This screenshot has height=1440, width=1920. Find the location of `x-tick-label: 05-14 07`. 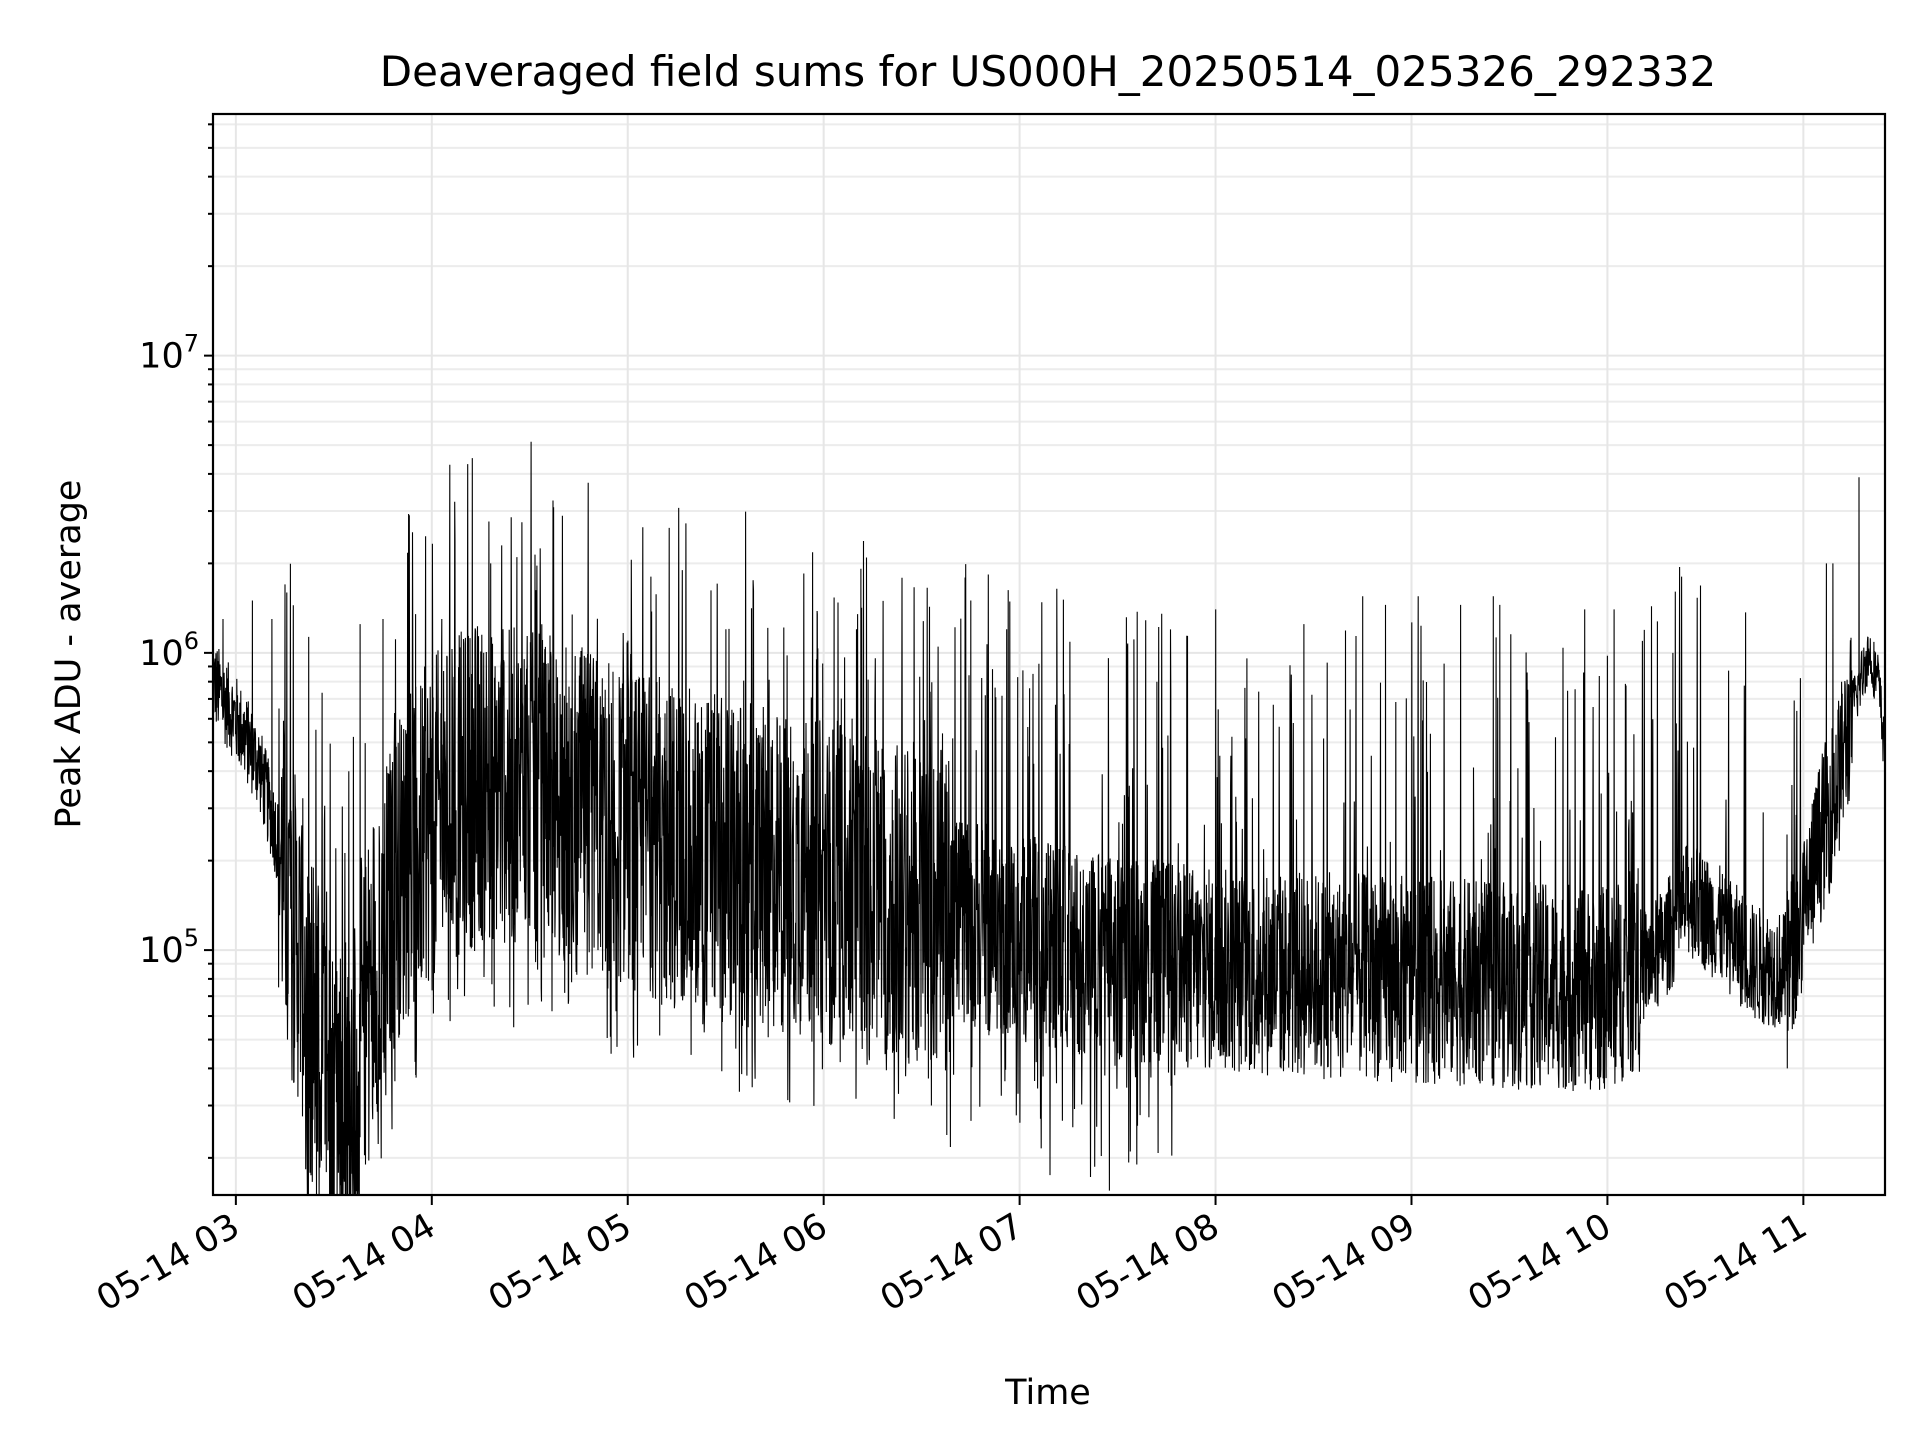

x-tick-label: 05-14 07 is located at coordinates (952, 1262).